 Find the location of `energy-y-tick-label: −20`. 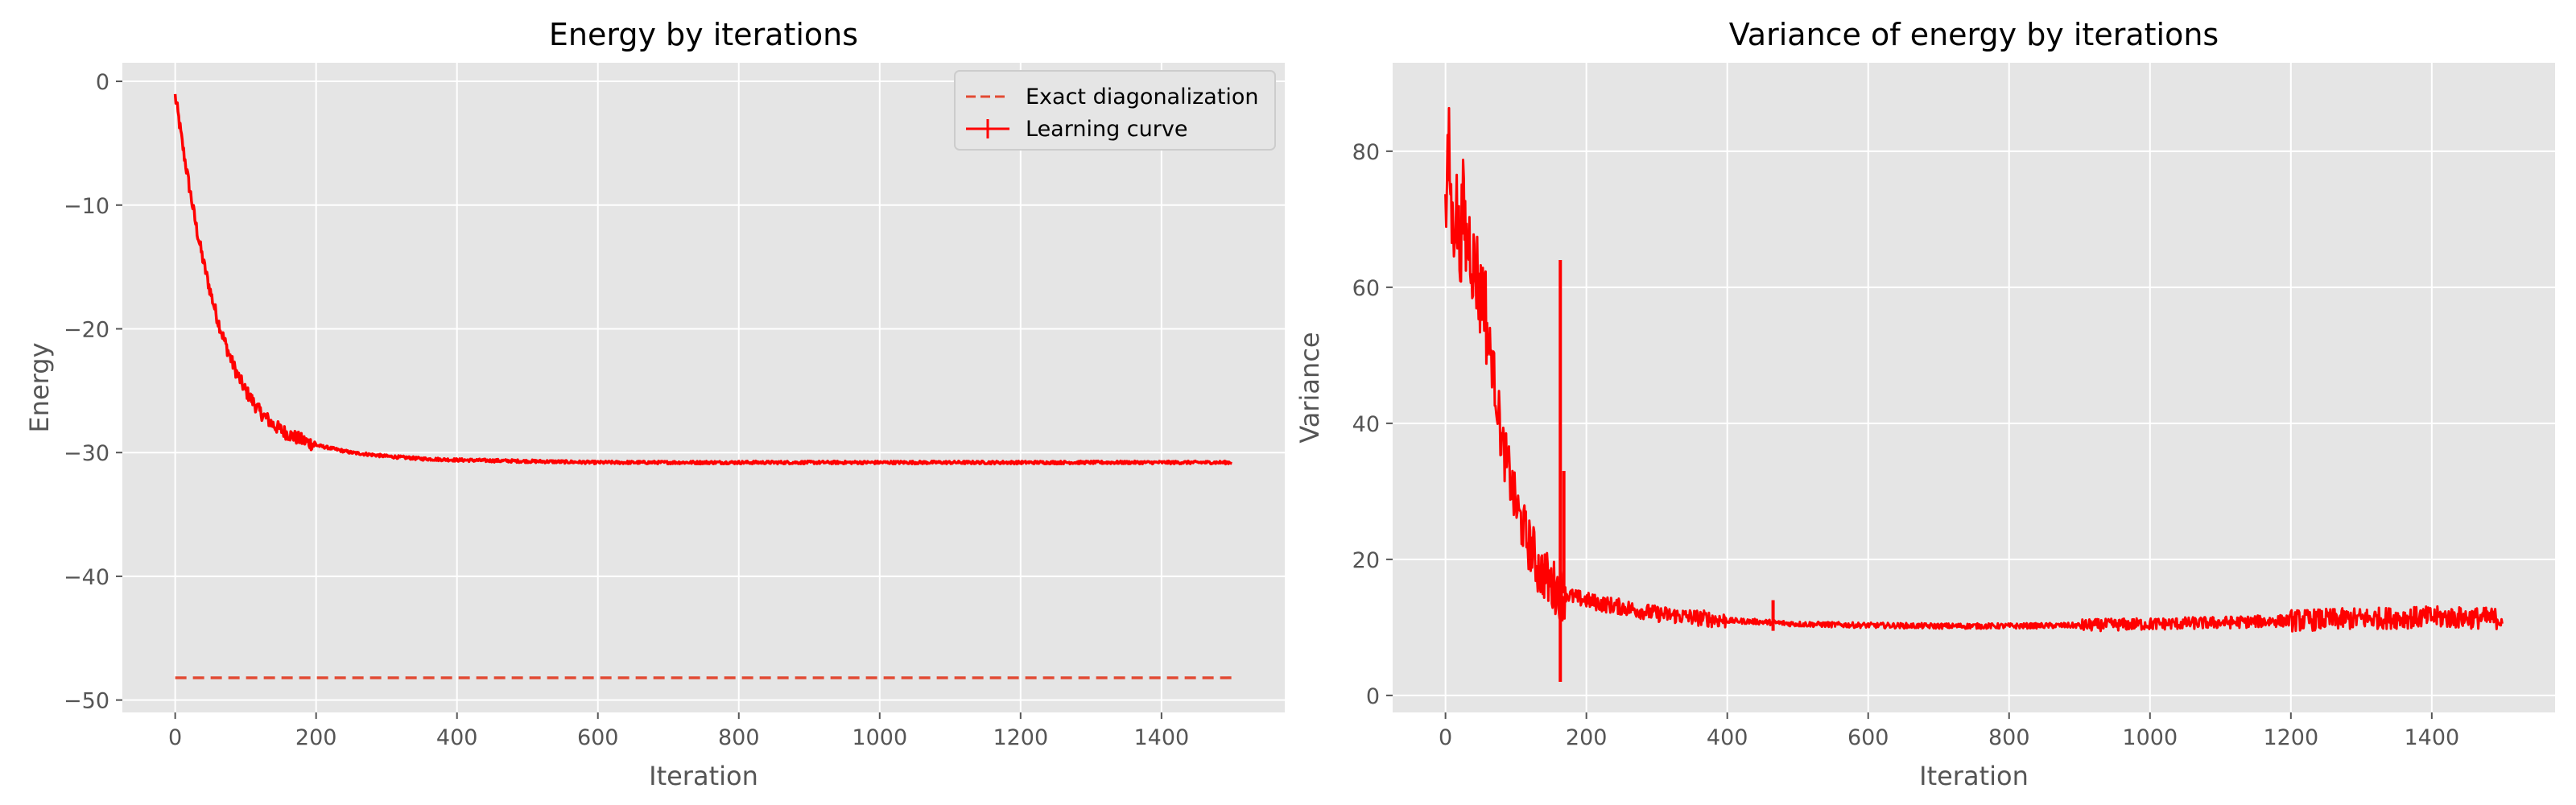

energy-y-tick-label: −20 is located at coordinates (86, 329).